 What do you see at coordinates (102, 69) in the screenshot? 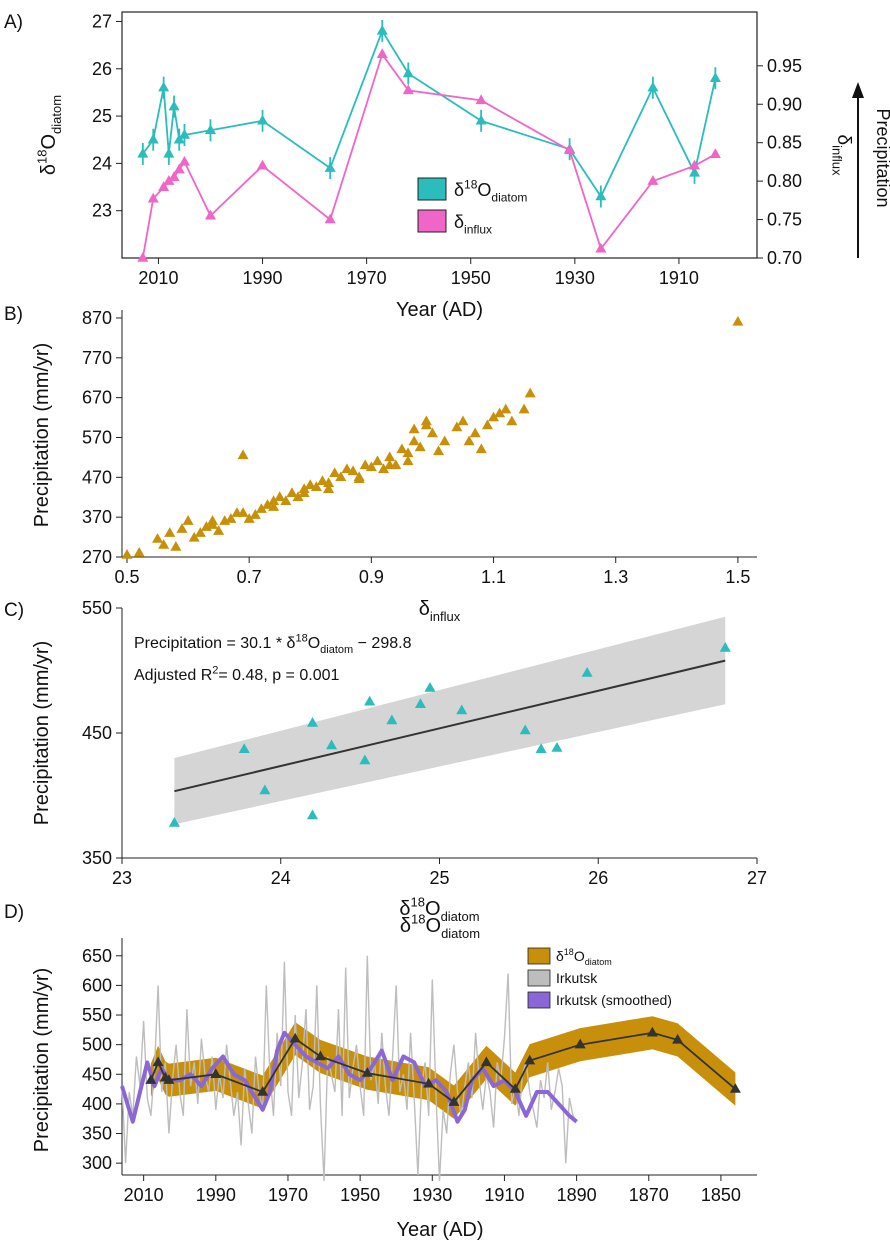
I see `y-tick-label-left: 26` at bounding box center [102, 69].